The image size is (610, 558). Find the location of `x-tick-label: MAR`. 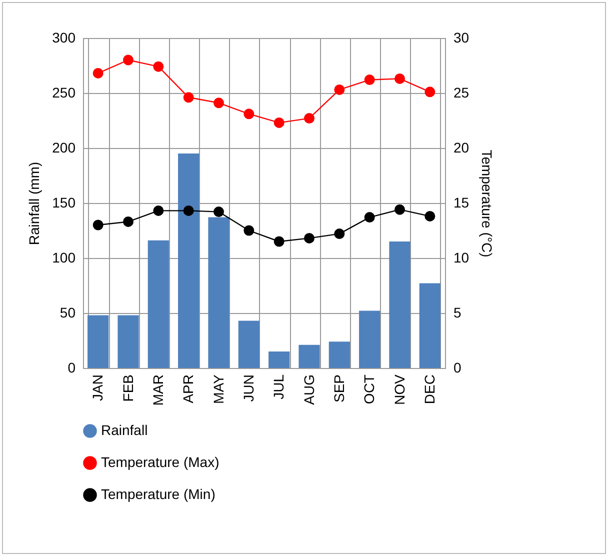

x-tick-label: MAR is located at coordinates (158, 390).